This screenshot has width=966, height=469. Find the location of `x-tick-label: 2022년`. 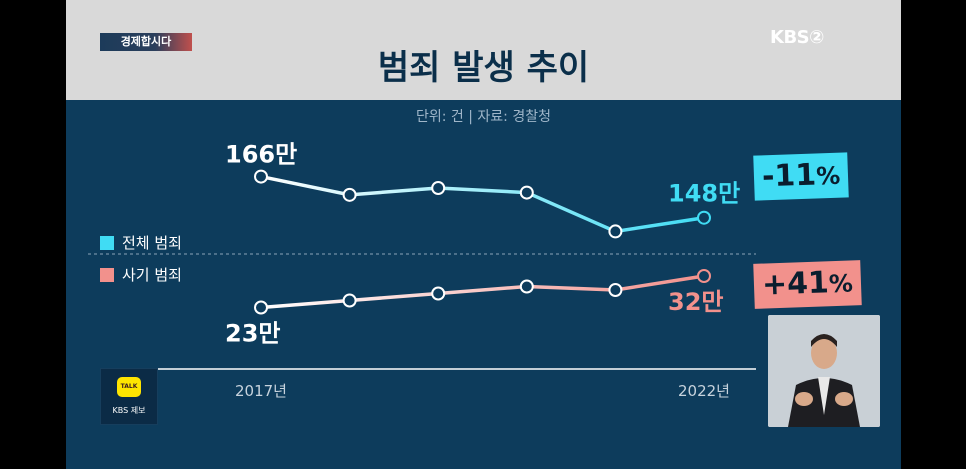

x-tick-label: 2022년 is located at coordinates (704, 391).